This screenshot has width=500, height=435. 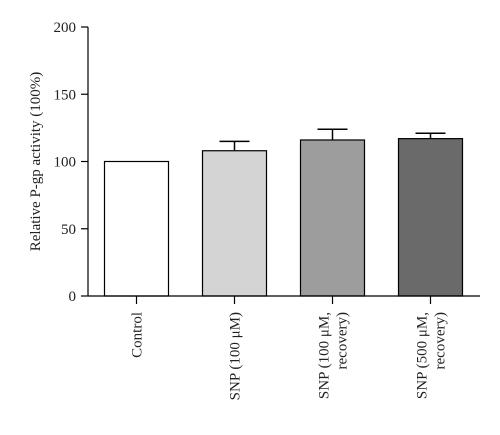 What do you see at coordinates (68, 230) in the screenshot?
I see `y-tick-label: 50` at bounding box center [68, 230].